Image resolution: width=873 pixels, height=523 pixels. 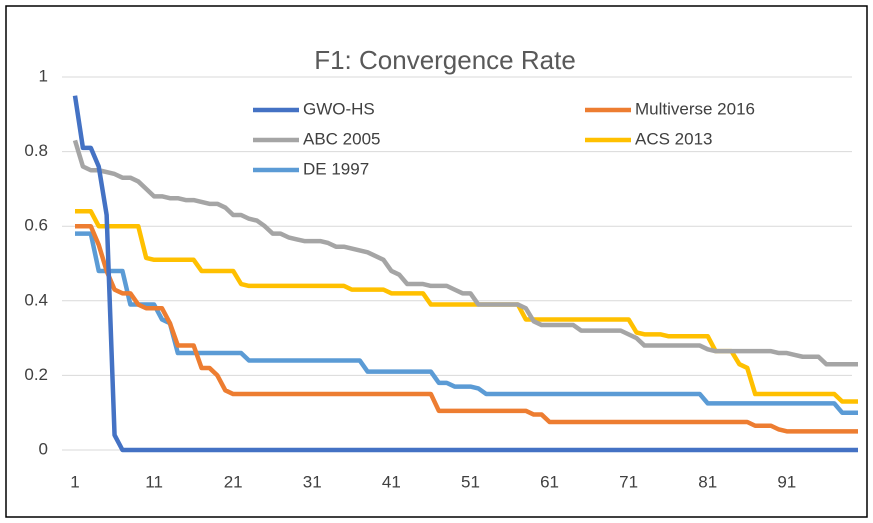 What do you see at coordinates (674, 138) in the screenshot?
I see `legend-label: ACS 2013` at bounding box center [674, 138].